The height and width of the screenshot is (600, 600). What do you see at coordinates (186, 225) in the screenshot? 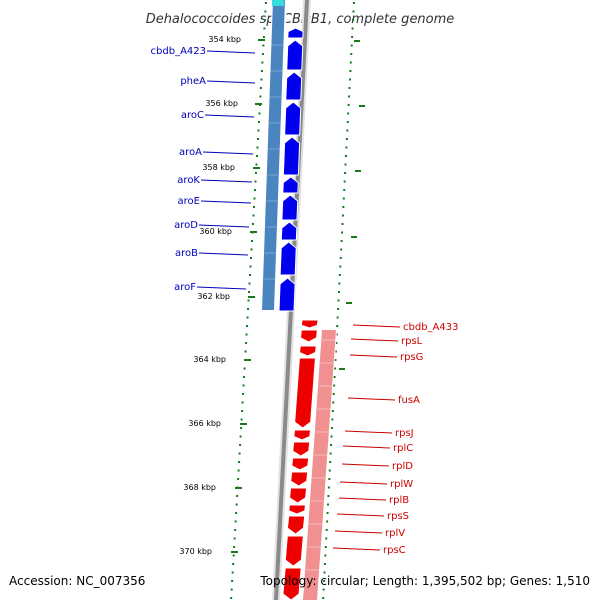
I see `reverse-gene-label: aroD` at bounding box center [186, 225].